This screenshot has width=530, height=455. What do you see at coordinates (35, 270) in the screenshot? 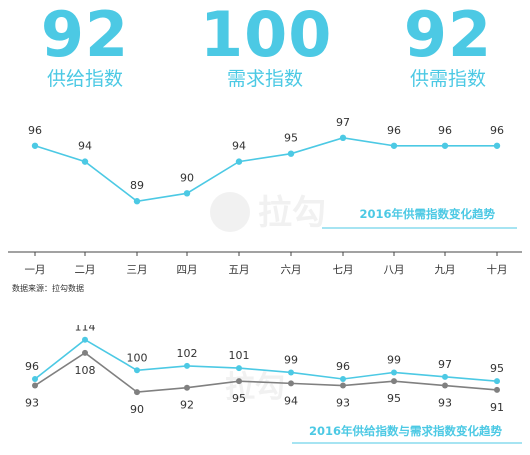
I see `x-tick-label: 一月` at bounding box center [35, 270].